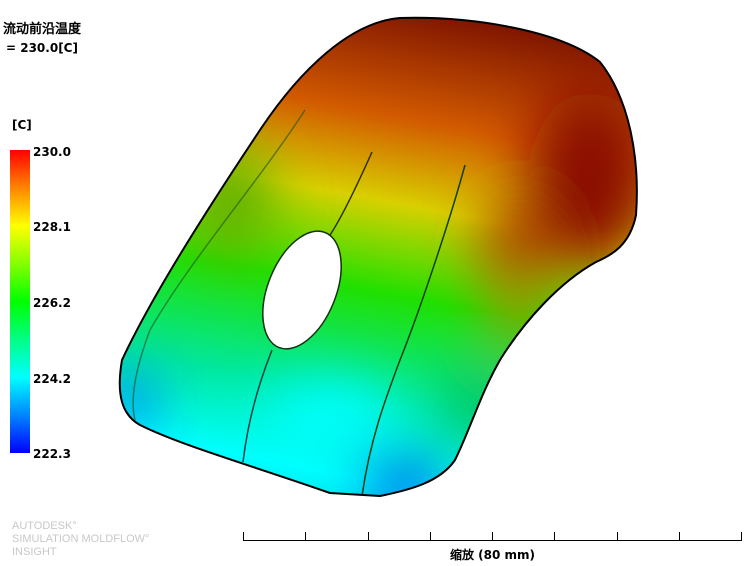 The height and width of the screenshot is (566, 754). I want to click on legend-label: 224.2, so click(52, 379).